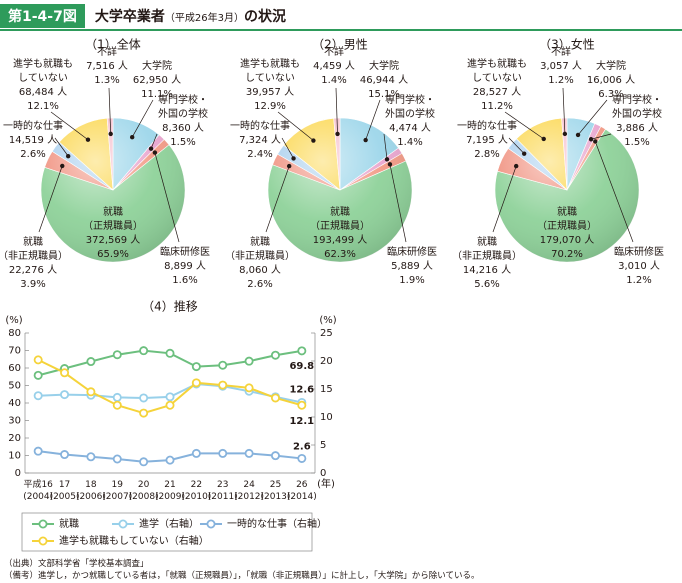 Image resolution: width=682 pixels, height=583 pixels. Describe the element at coordinates (333, 80) in the screenshot. I see `slice-percent: 1.4%` at that location.